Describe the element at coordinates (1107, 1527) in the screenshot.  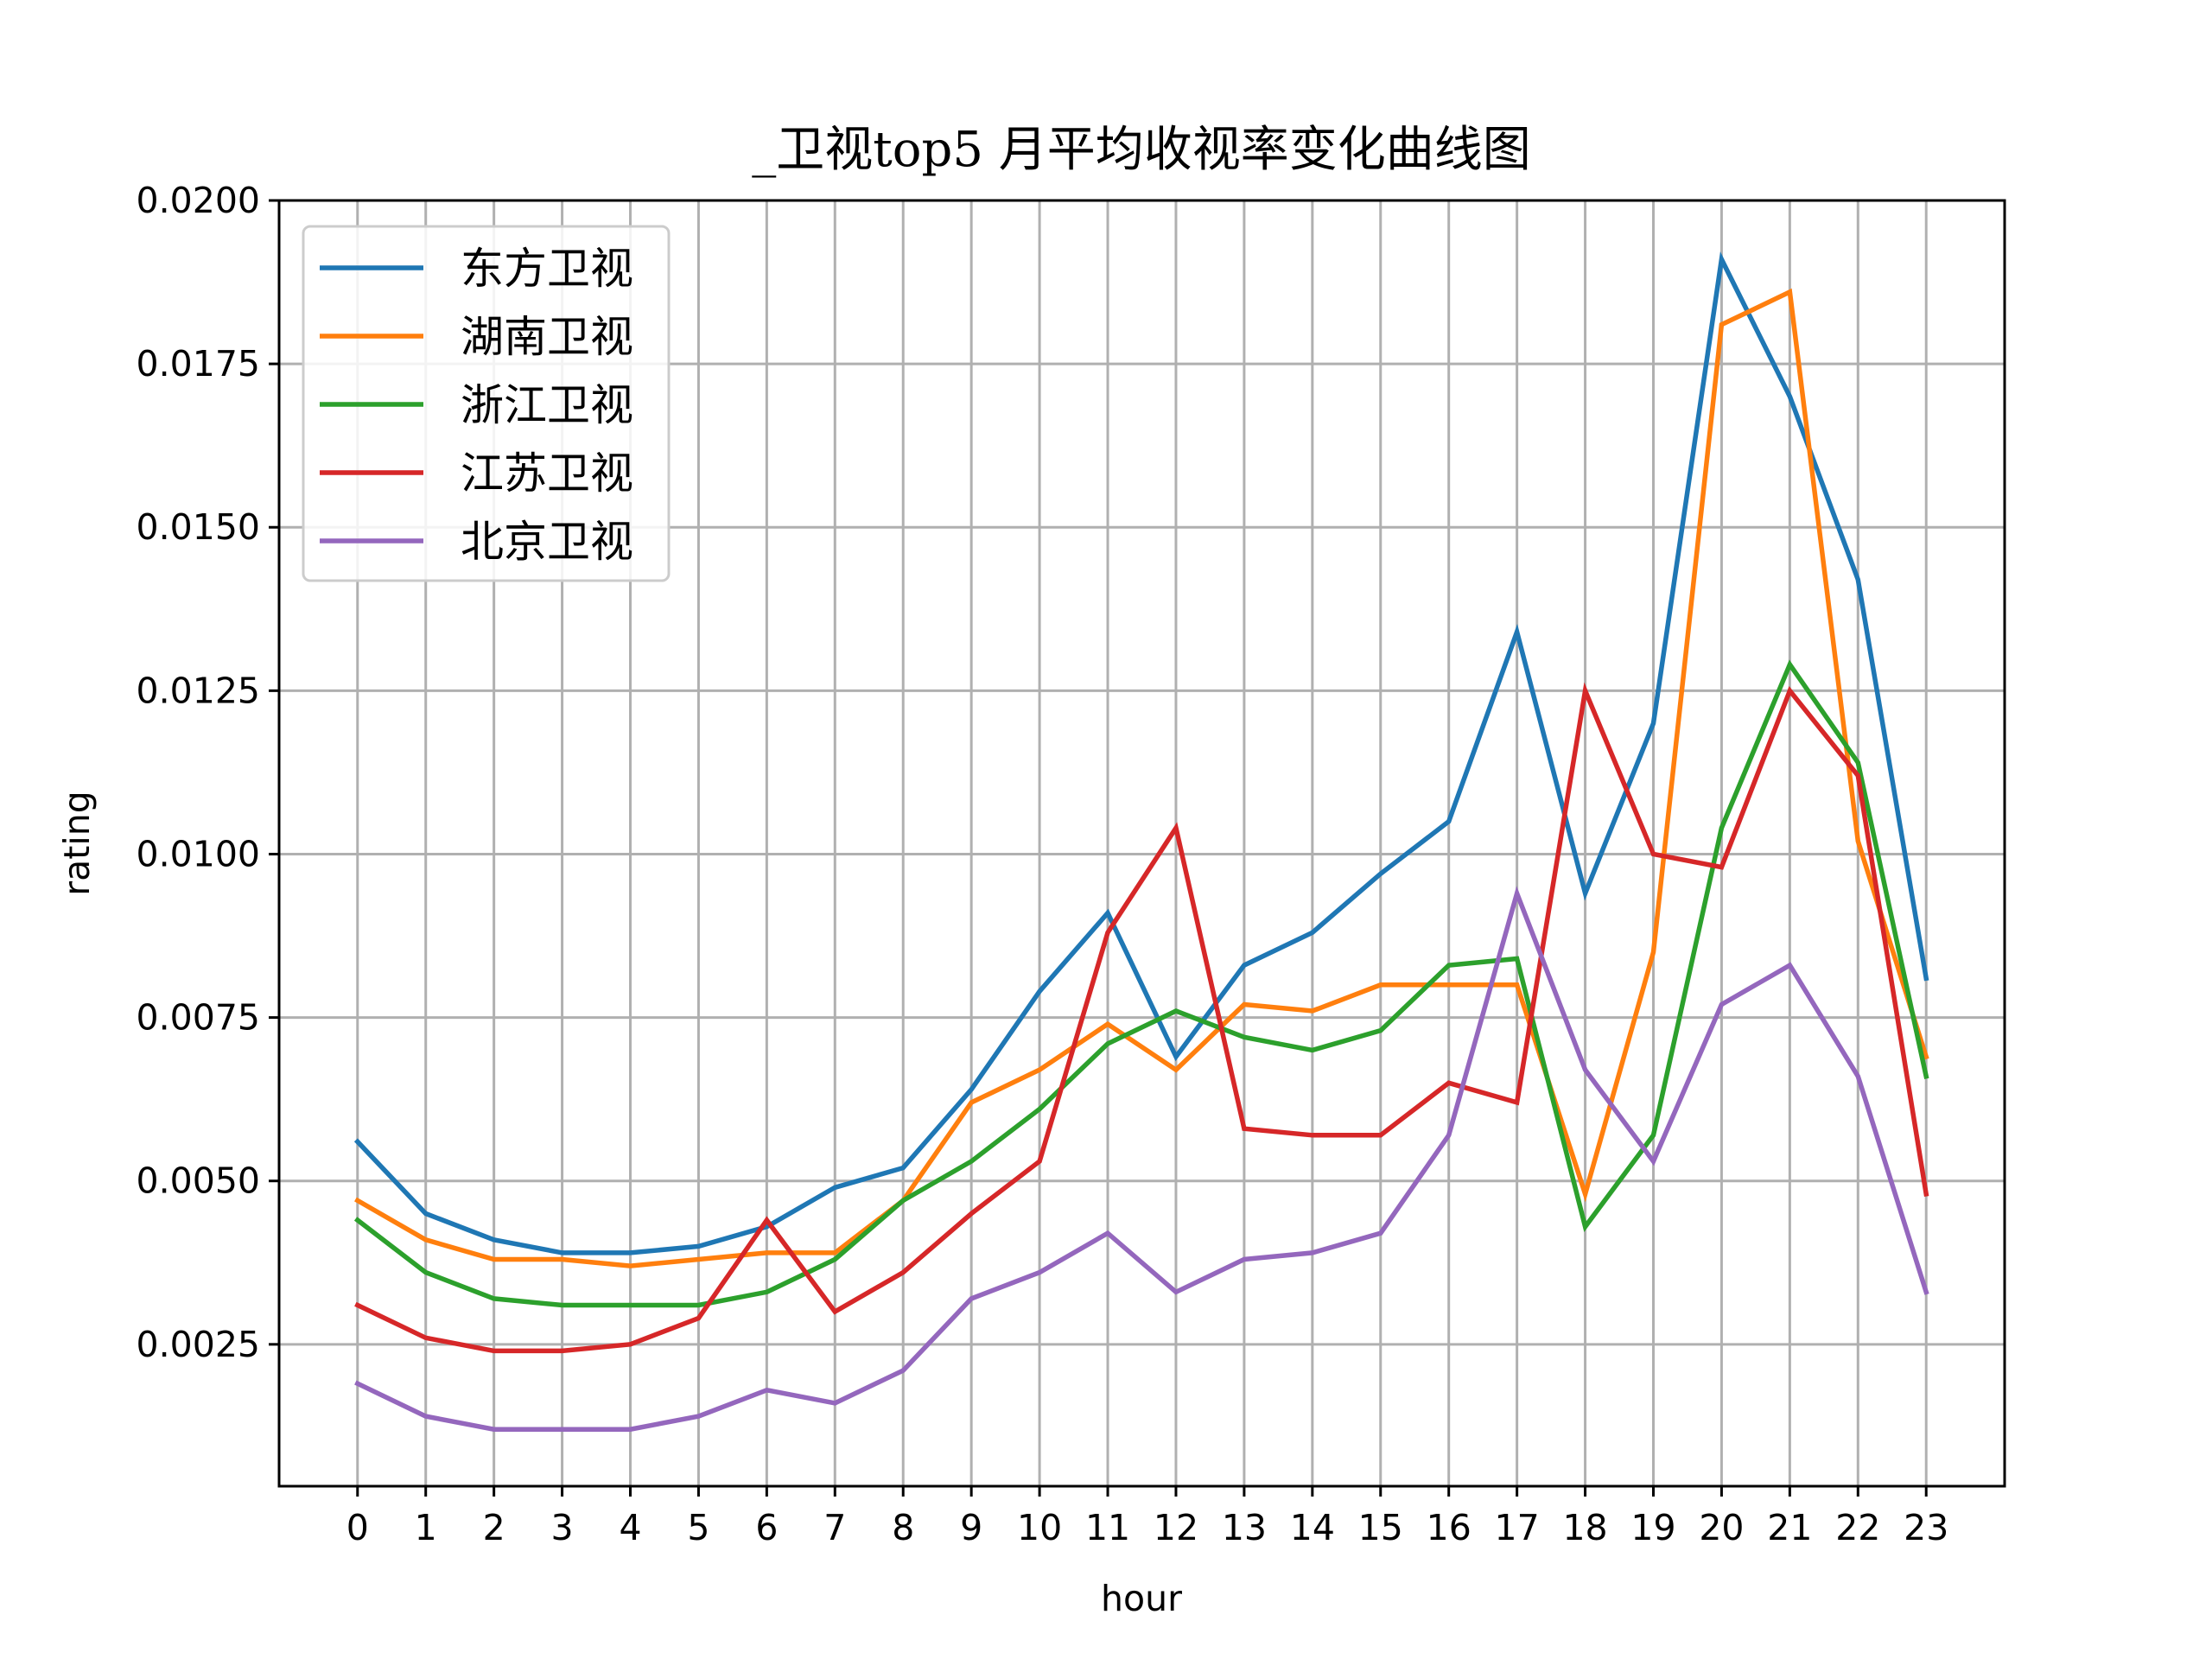
I see `x-tick-label: 11` at that location.